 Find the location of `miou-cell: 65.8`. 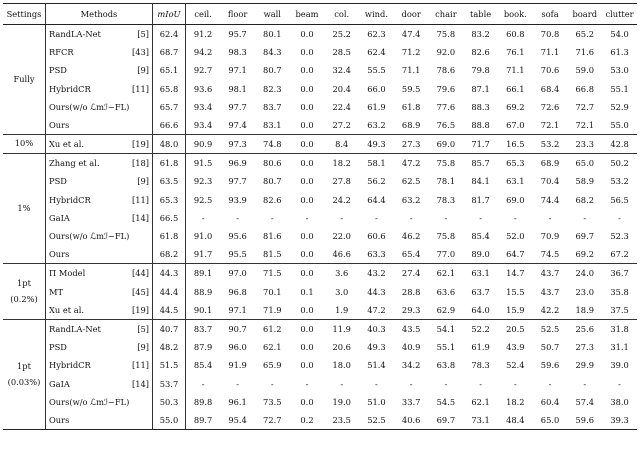

miou-cell: 65.8 is located at coordinates (169, 88).